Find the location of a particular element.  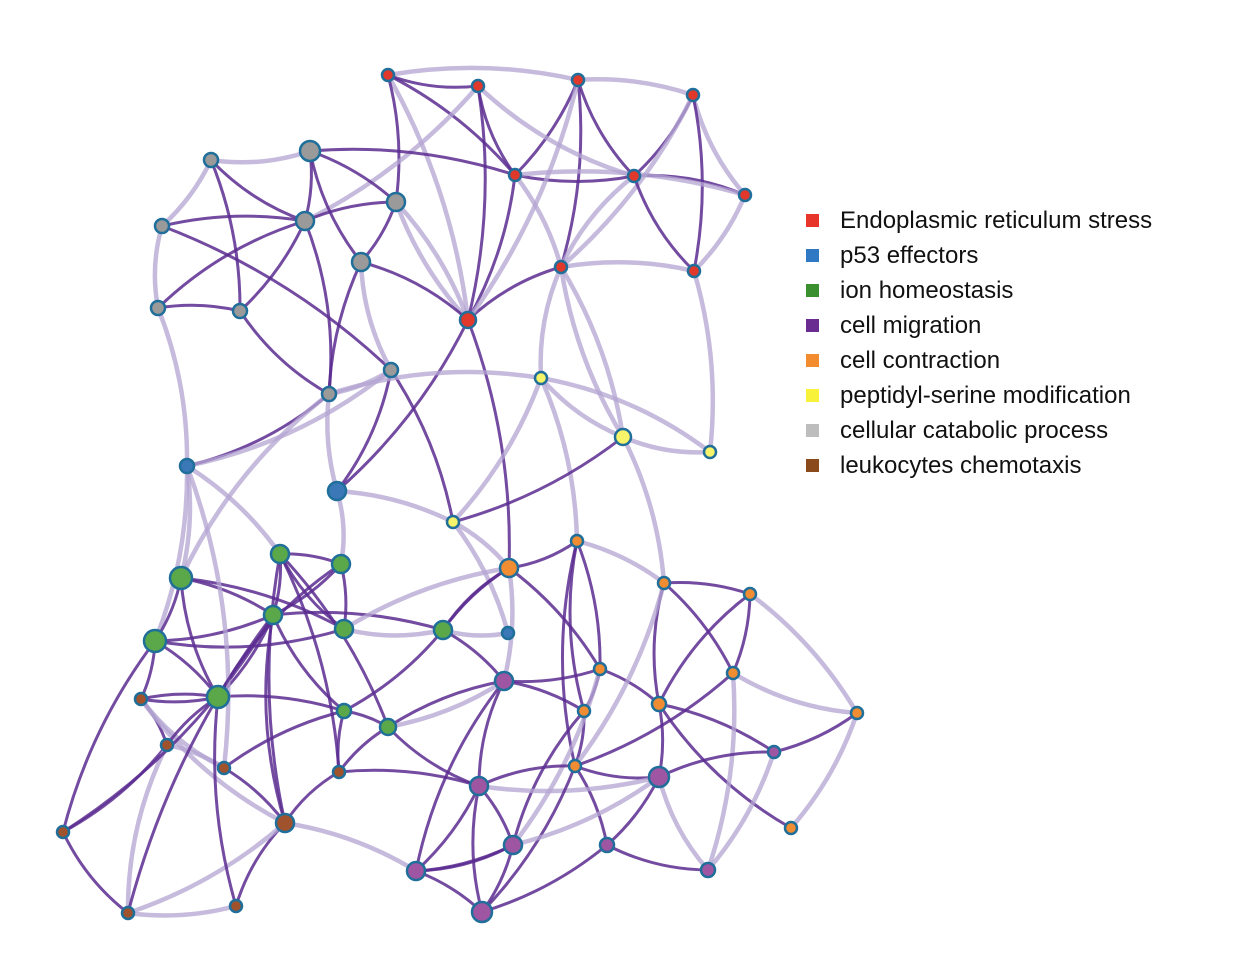

legend-item-er-stress: Endoplasmic reticulum stress is located at coordinates (979, 220).